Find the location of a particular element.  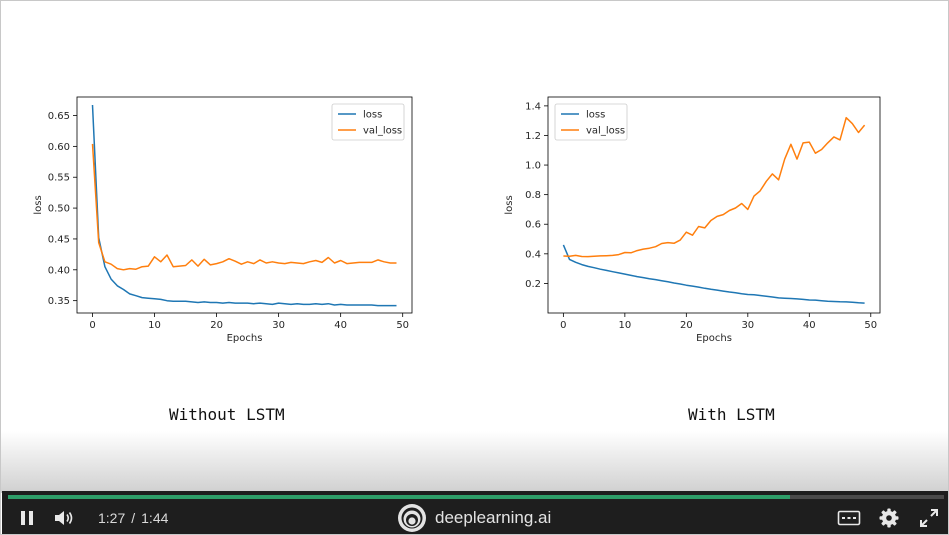

chart1-ytick-label: 0.50 is located at coordinates (59, 209).